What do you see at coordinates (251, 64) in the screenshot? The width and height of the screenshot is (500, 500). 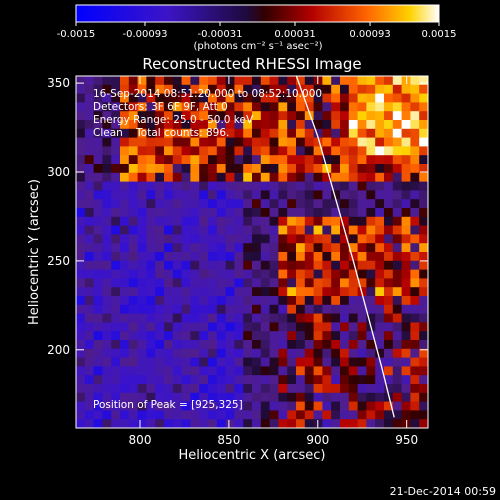 I see `chart-title: Reconstructed RHESSI Image` at bounding box center [251, 64].